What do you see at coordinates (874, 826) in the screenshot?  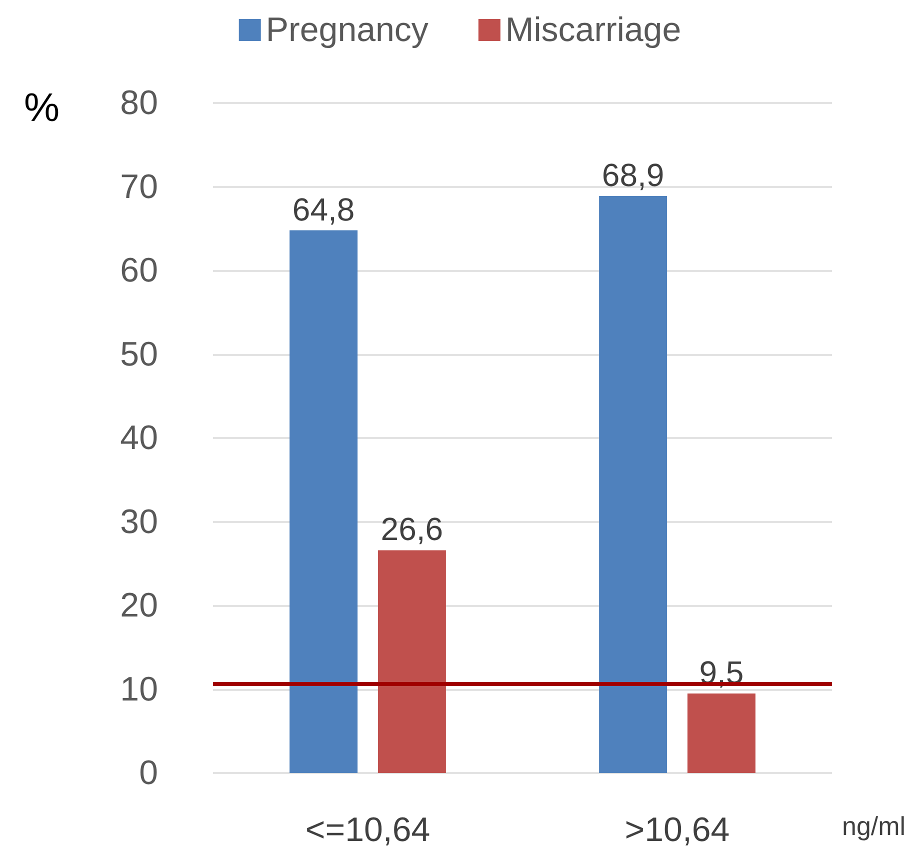 I see `x-axis-title: ng/ml` at bounding box center [874, 826].